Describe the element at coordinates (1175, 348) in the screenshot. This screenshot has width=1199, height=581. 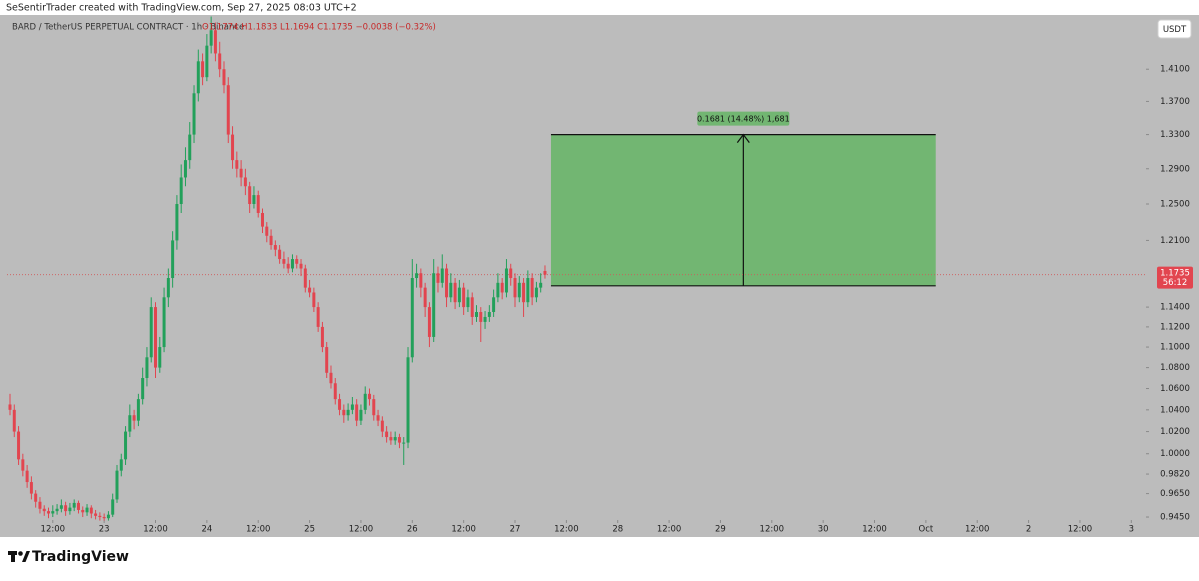
I see `y-tick-label: 1.1000` at that location.